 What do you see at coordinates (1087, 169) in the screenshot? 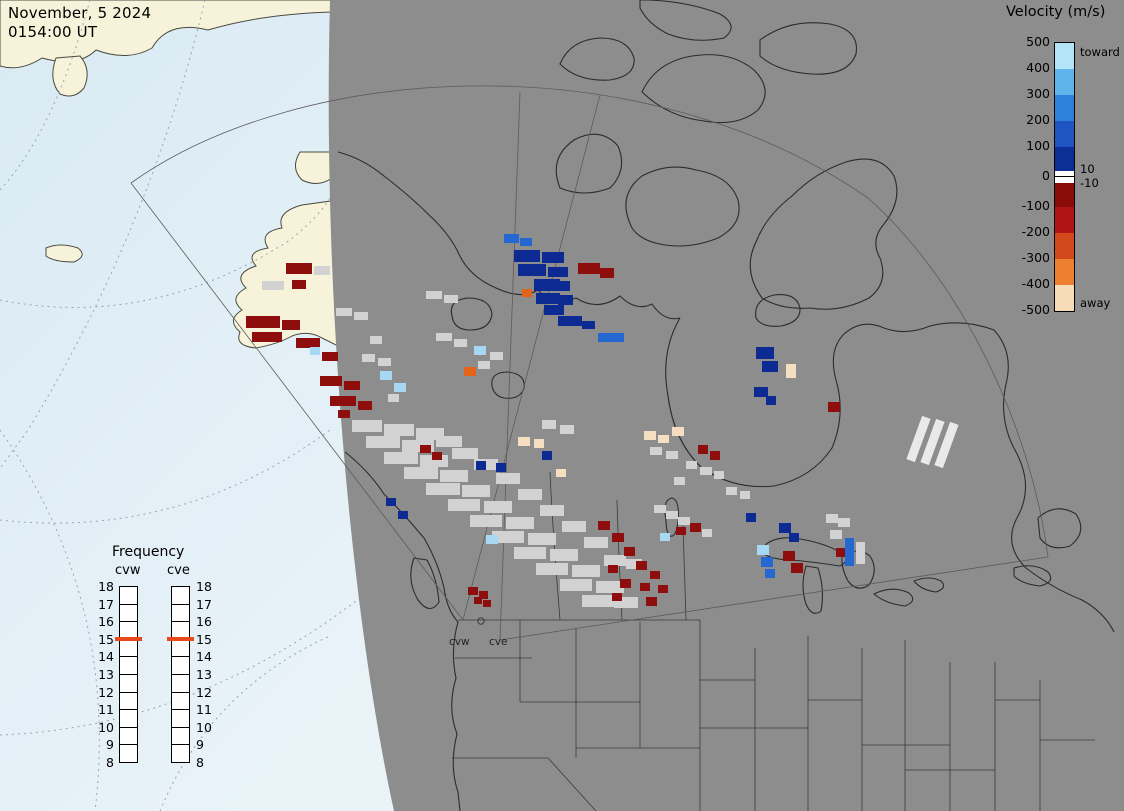
I see `pos-threshold-label: 10` at bounding box center [1087, 169].